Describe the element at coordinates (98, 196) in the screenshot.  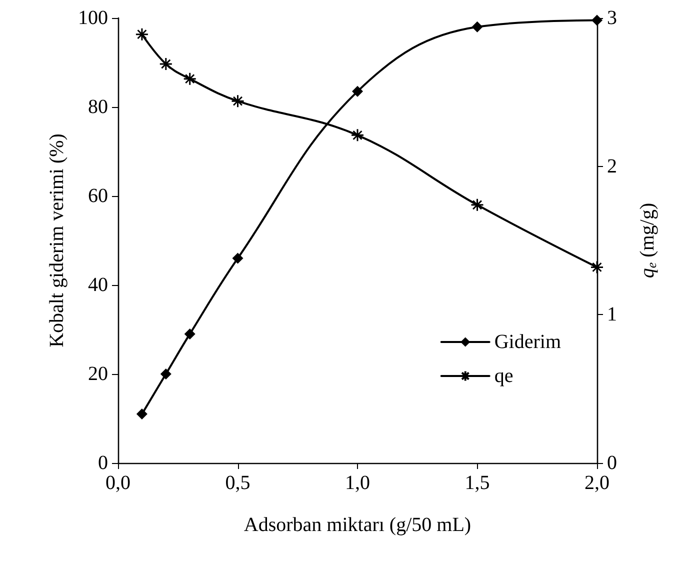
I see `y-tick-label: 60` at that location.